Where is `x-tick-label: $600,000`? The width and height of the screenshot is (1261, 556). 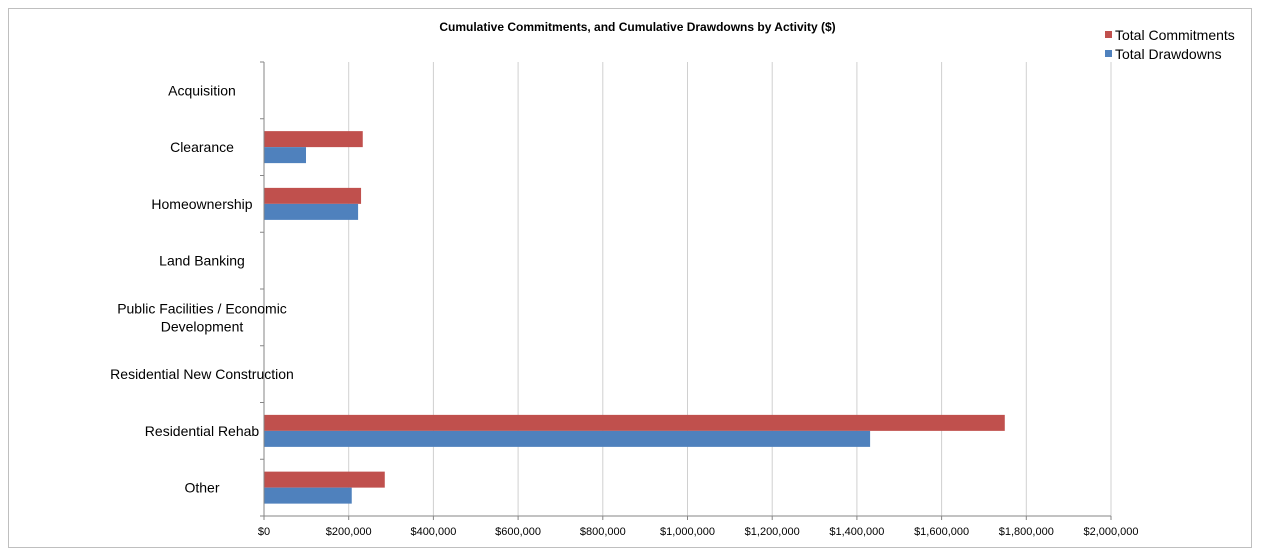
x-tick-label: $600,000 is located at coordinates (518, 532).